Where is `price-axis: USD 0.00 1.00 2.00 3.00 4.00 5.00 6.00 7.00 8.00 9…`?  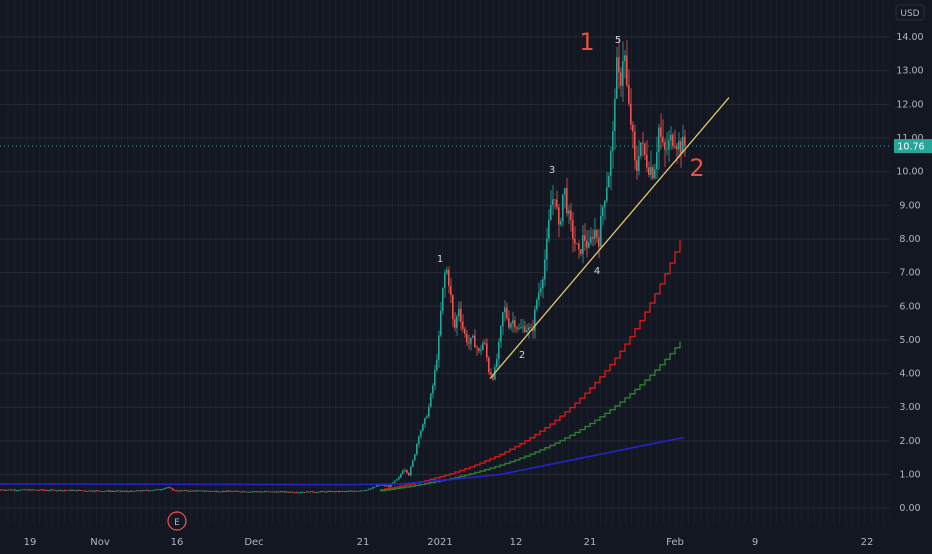 price-axis: USD 0.00 1.00 2.00 3.00 4.00 5.00 6.00 7.00 8.00 9… is located at coordinates (911, 275).